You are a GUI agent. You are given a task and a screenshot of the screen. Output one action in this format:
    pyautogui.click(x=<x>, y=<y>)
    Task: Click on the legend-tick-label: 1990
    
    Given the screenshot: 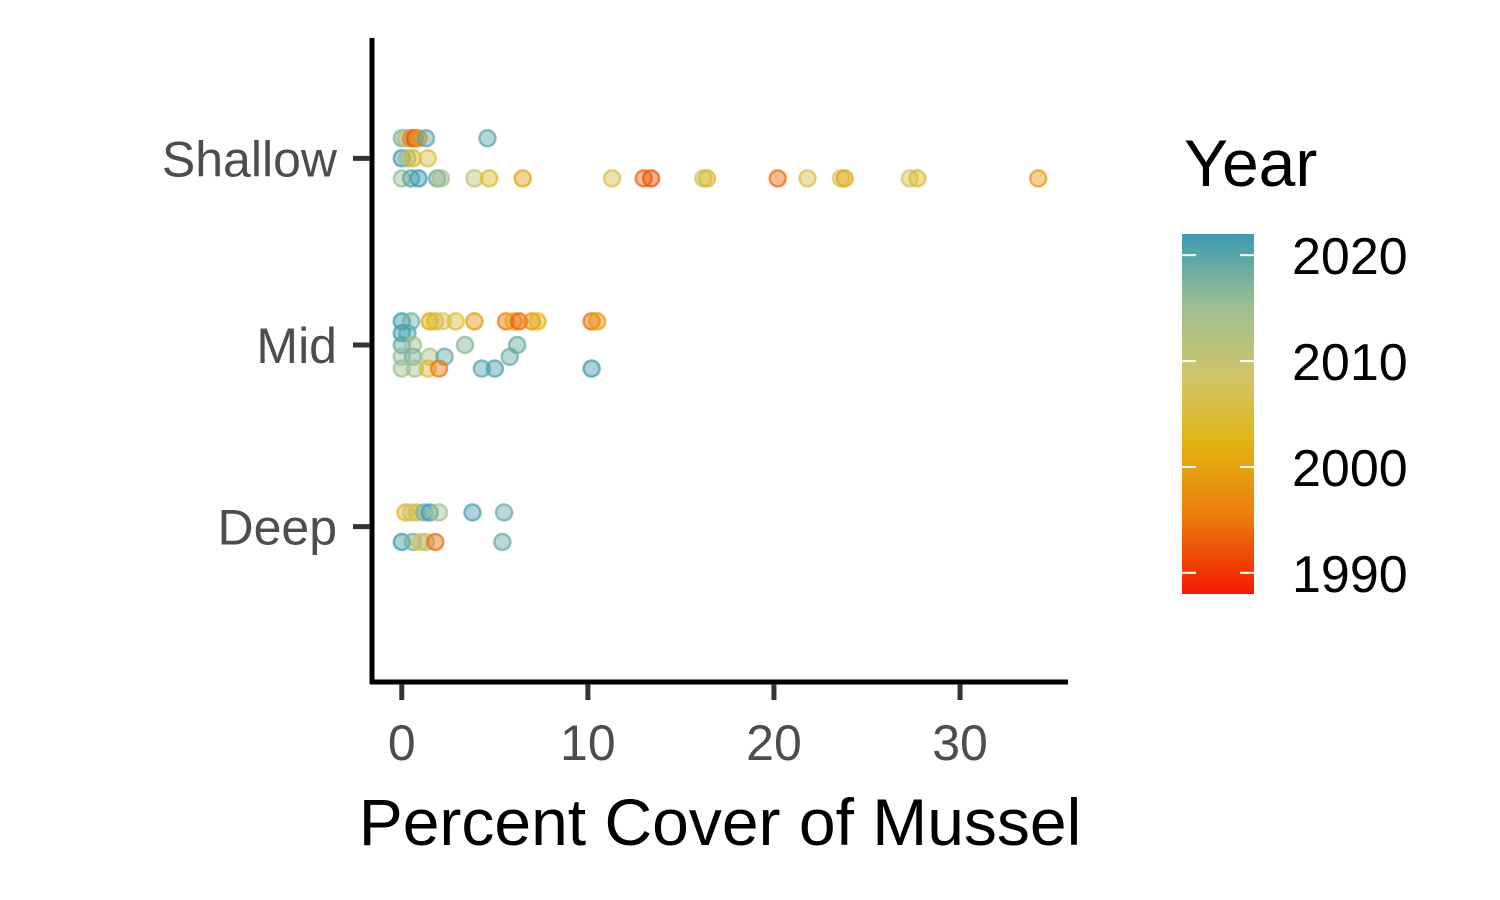 What is the action you would take?
    pyautogui.click(x=1350, y=575)
    